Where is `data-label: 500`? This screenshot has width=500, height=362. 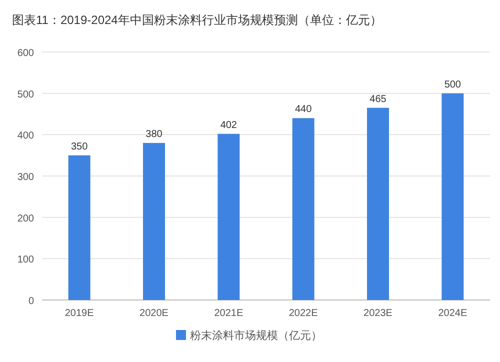 data-label: 500 is located at coordinates (453, 84).